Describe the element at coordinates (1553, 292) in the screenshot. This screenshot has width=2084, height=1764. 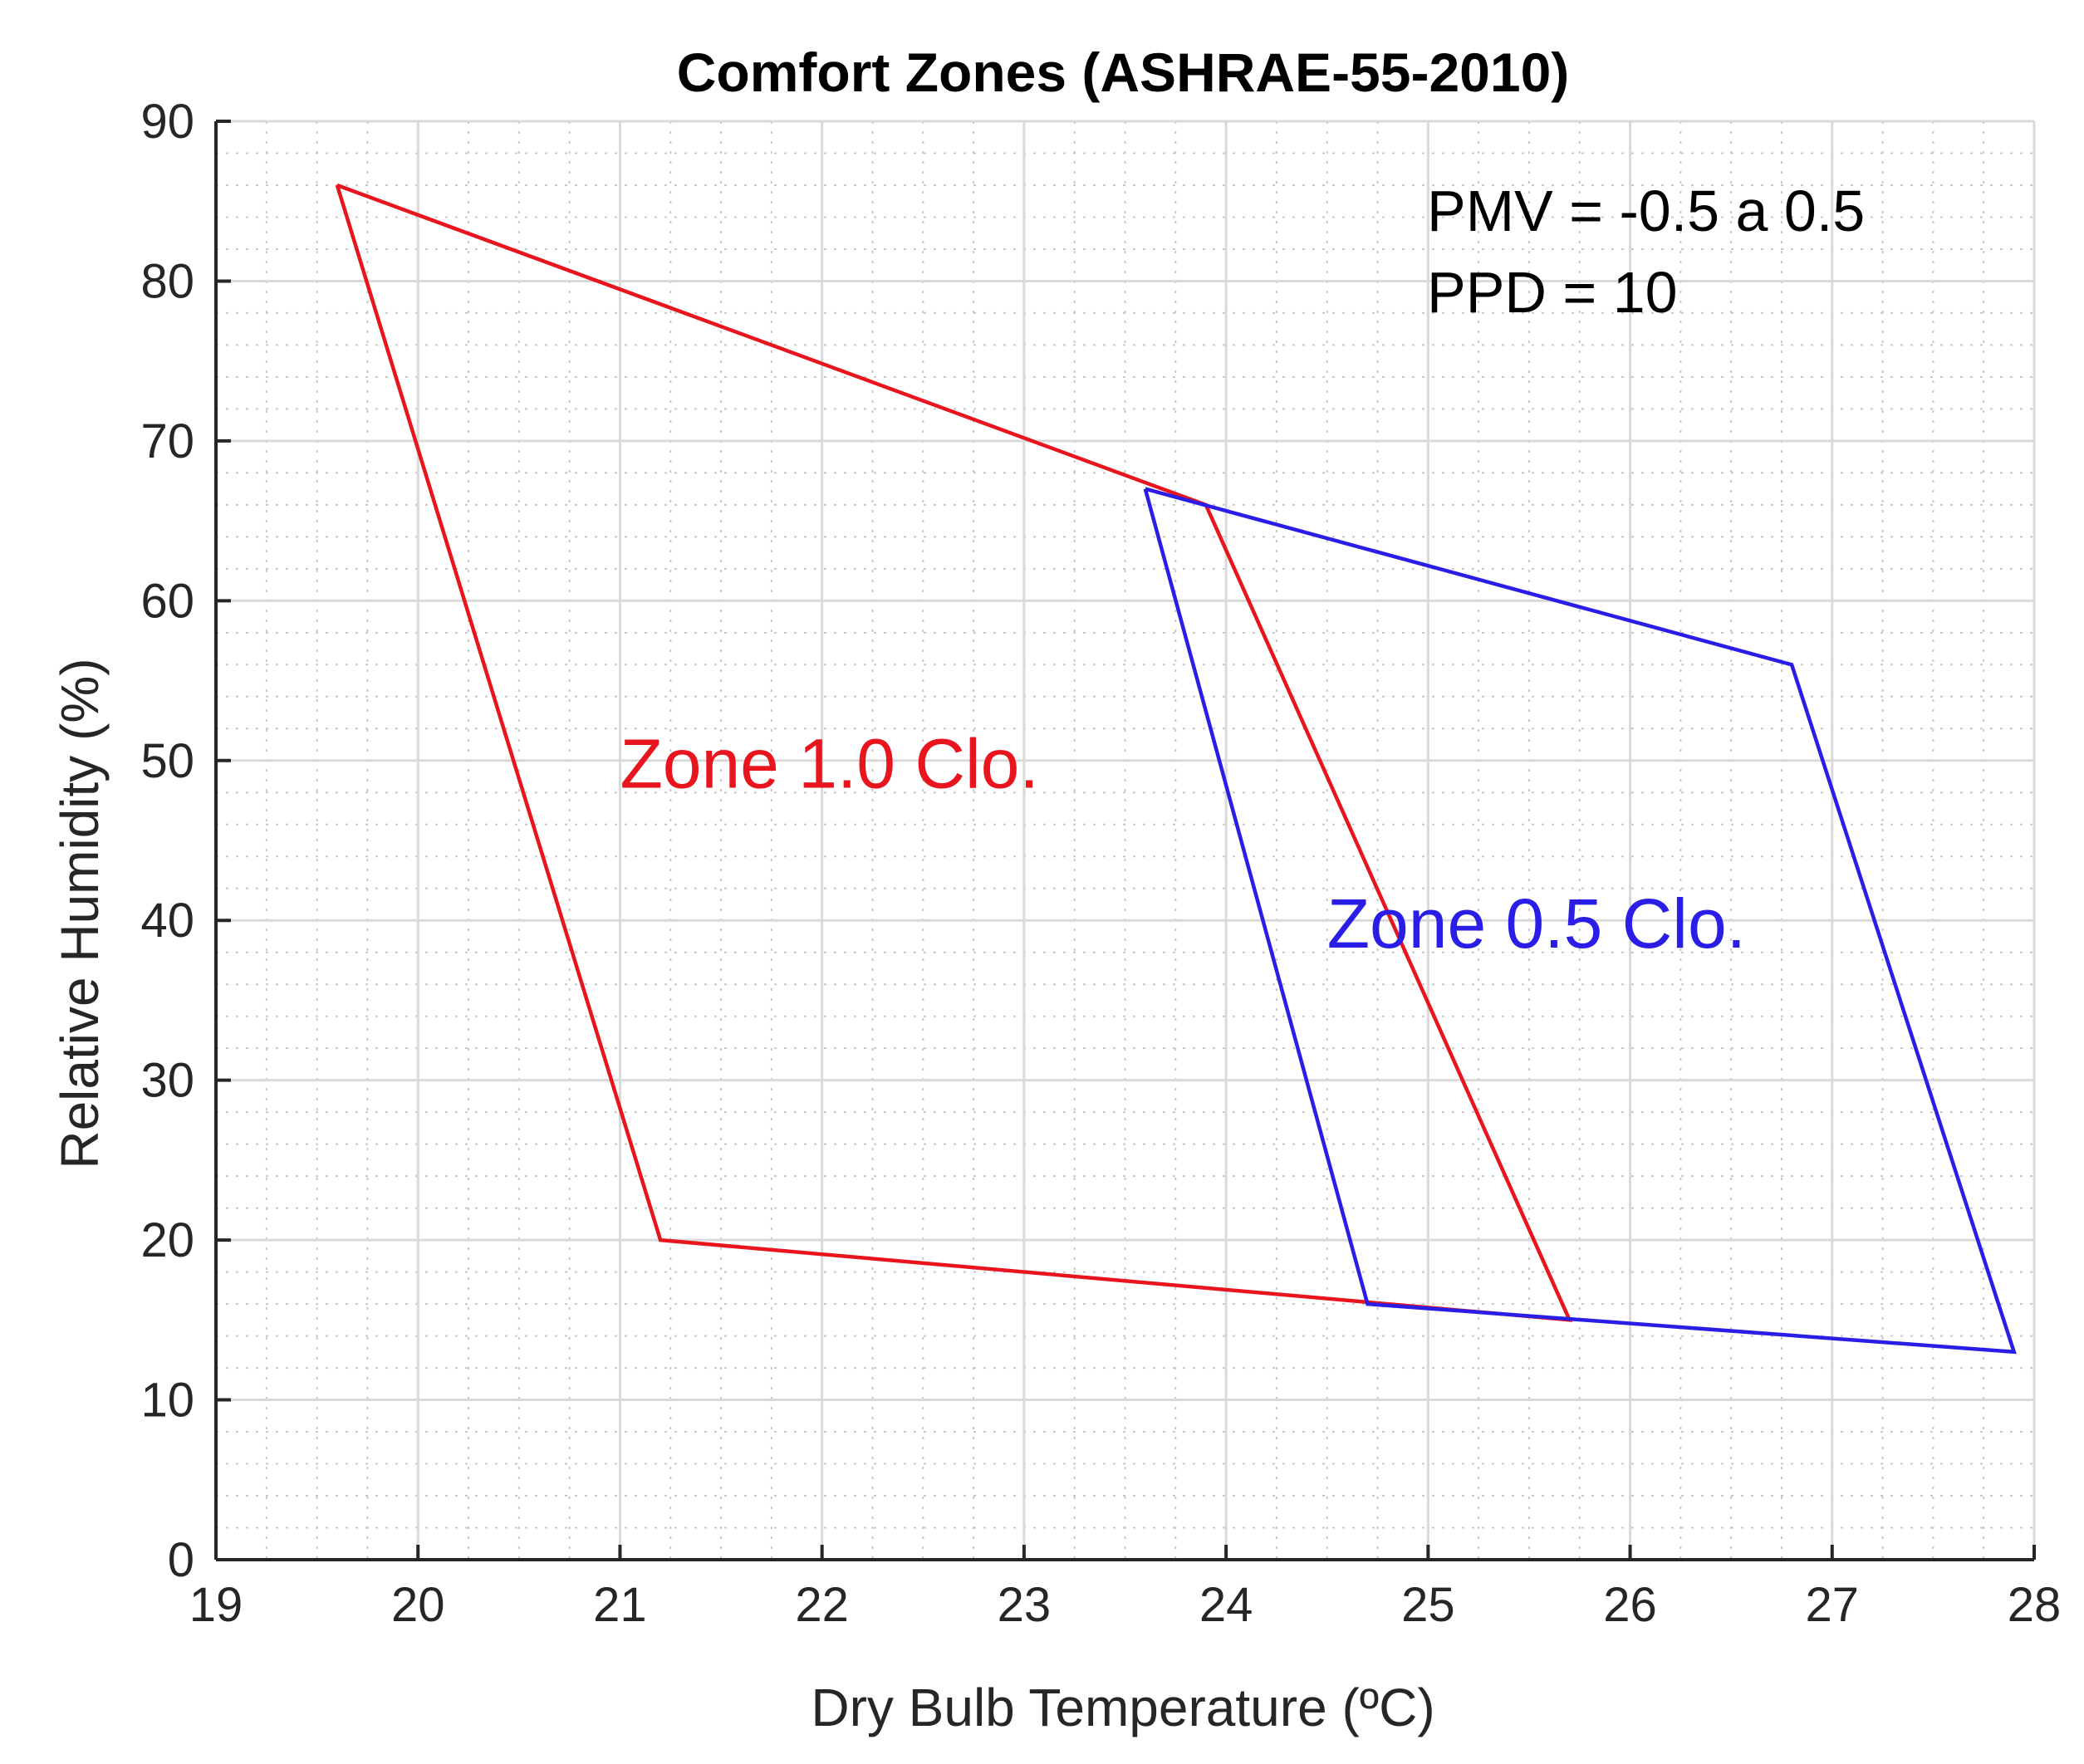
I see `annotation-ppd: PPD = 10` at that location.